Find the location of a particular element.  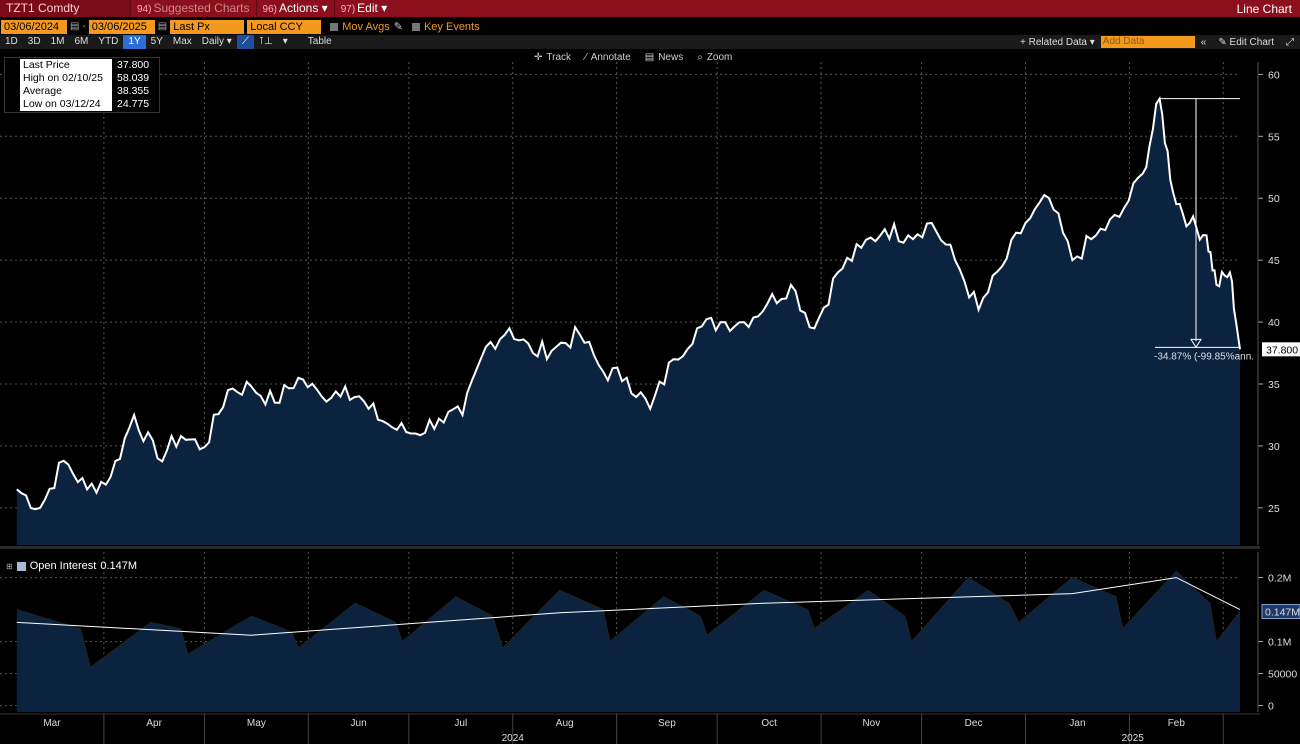

key-events-toggle: Key Events is located at coordinates (445, 26).